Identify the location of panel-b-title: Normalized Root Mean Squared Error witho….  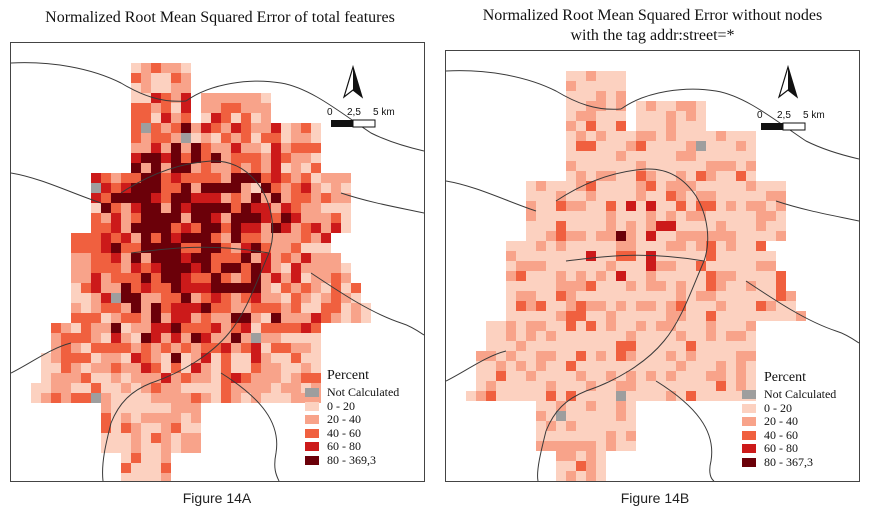
(652, 26).